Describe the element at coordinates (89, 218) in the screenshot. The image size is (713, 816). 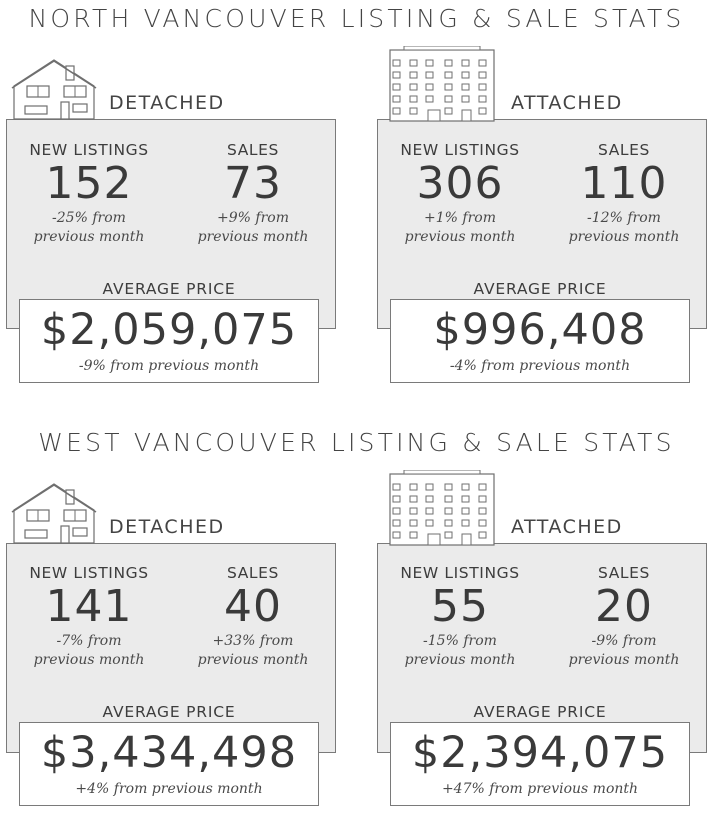
I see `stat-change: -25% from` at that location.